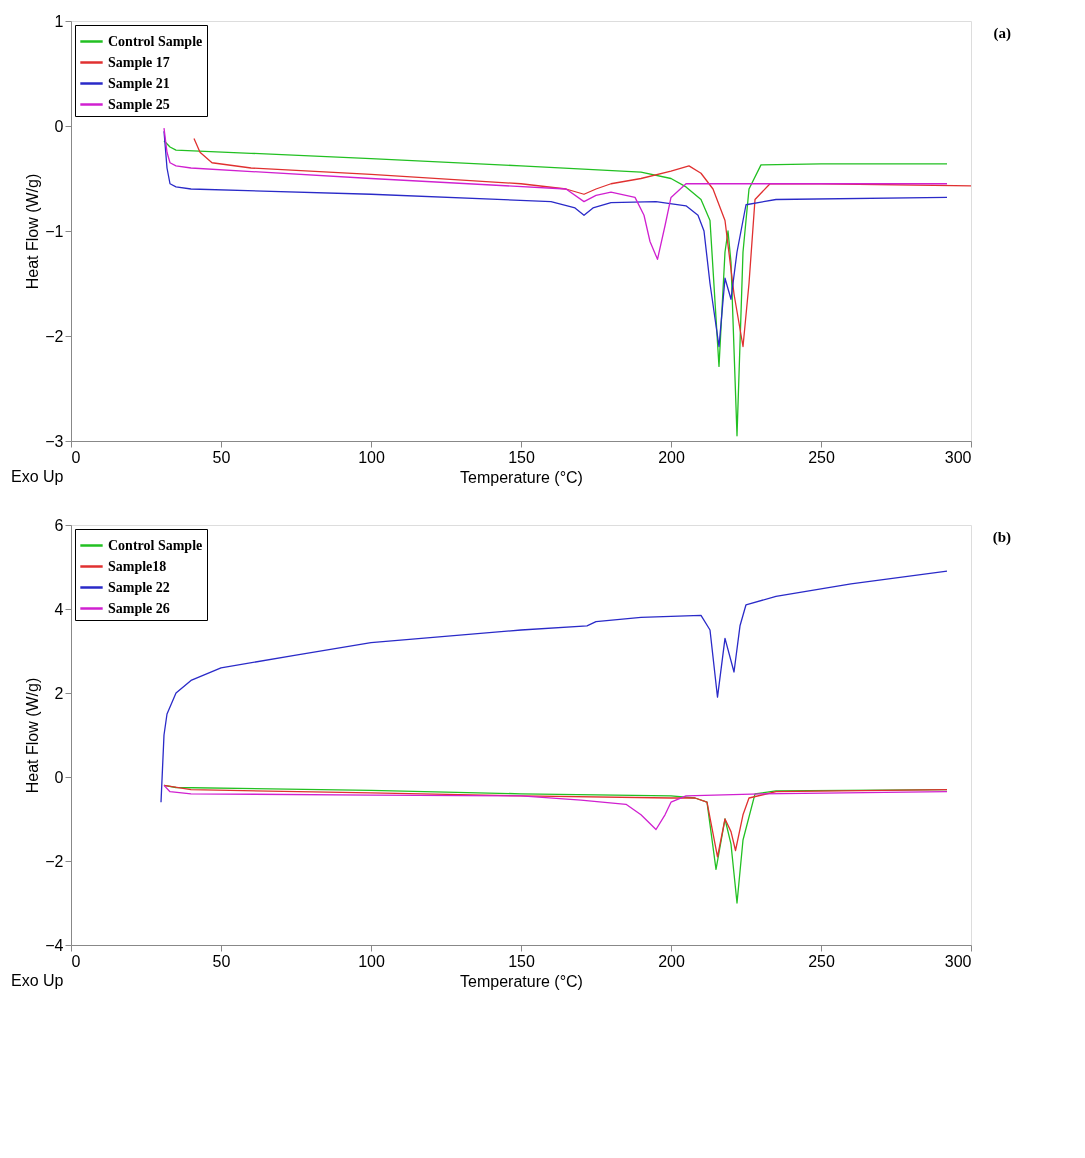 This screenshot has width=1085, height=1158. What do you see at coordinates (59, 525) in the screenshot?
I see `y-tick-label: 6` at bounding box center [59, 525].